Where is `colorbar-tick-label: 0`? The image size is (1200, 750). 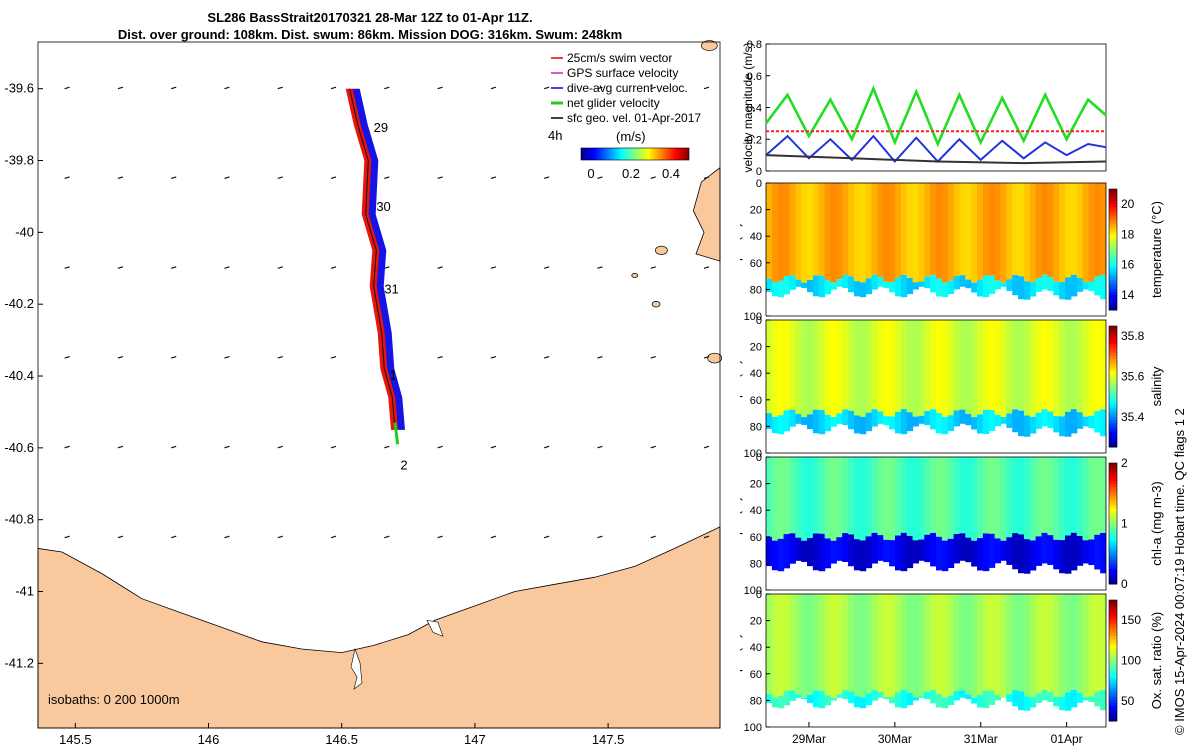 colorbar-tick-label: 0 is located at coordinates (1124, 584).